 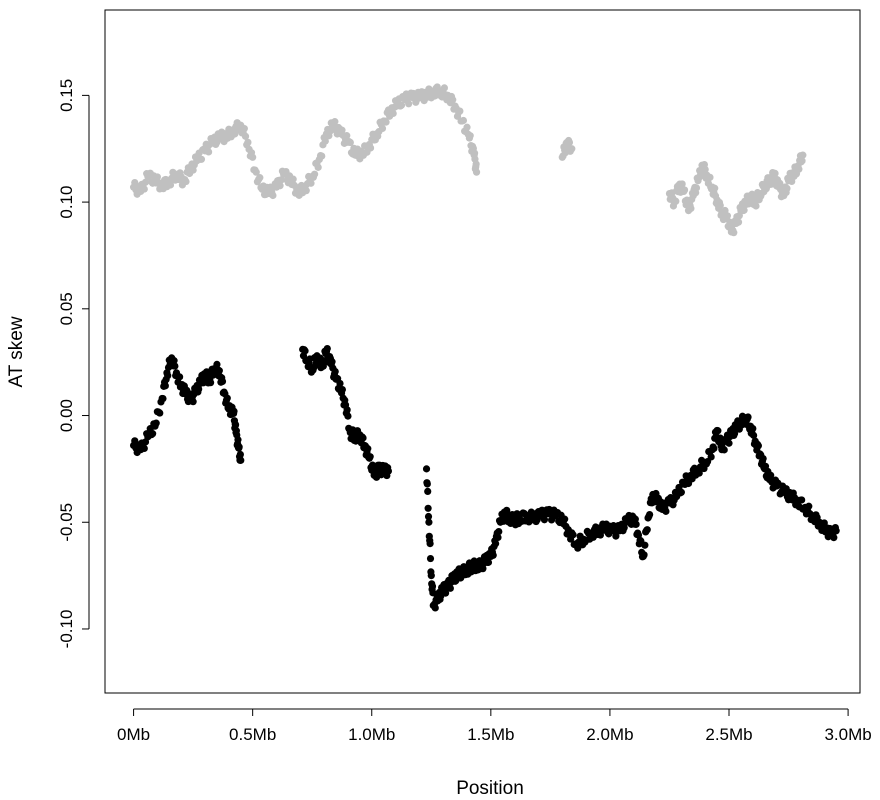 I want to click on y-tick-label: 0.05, so click(x=66, y=308).